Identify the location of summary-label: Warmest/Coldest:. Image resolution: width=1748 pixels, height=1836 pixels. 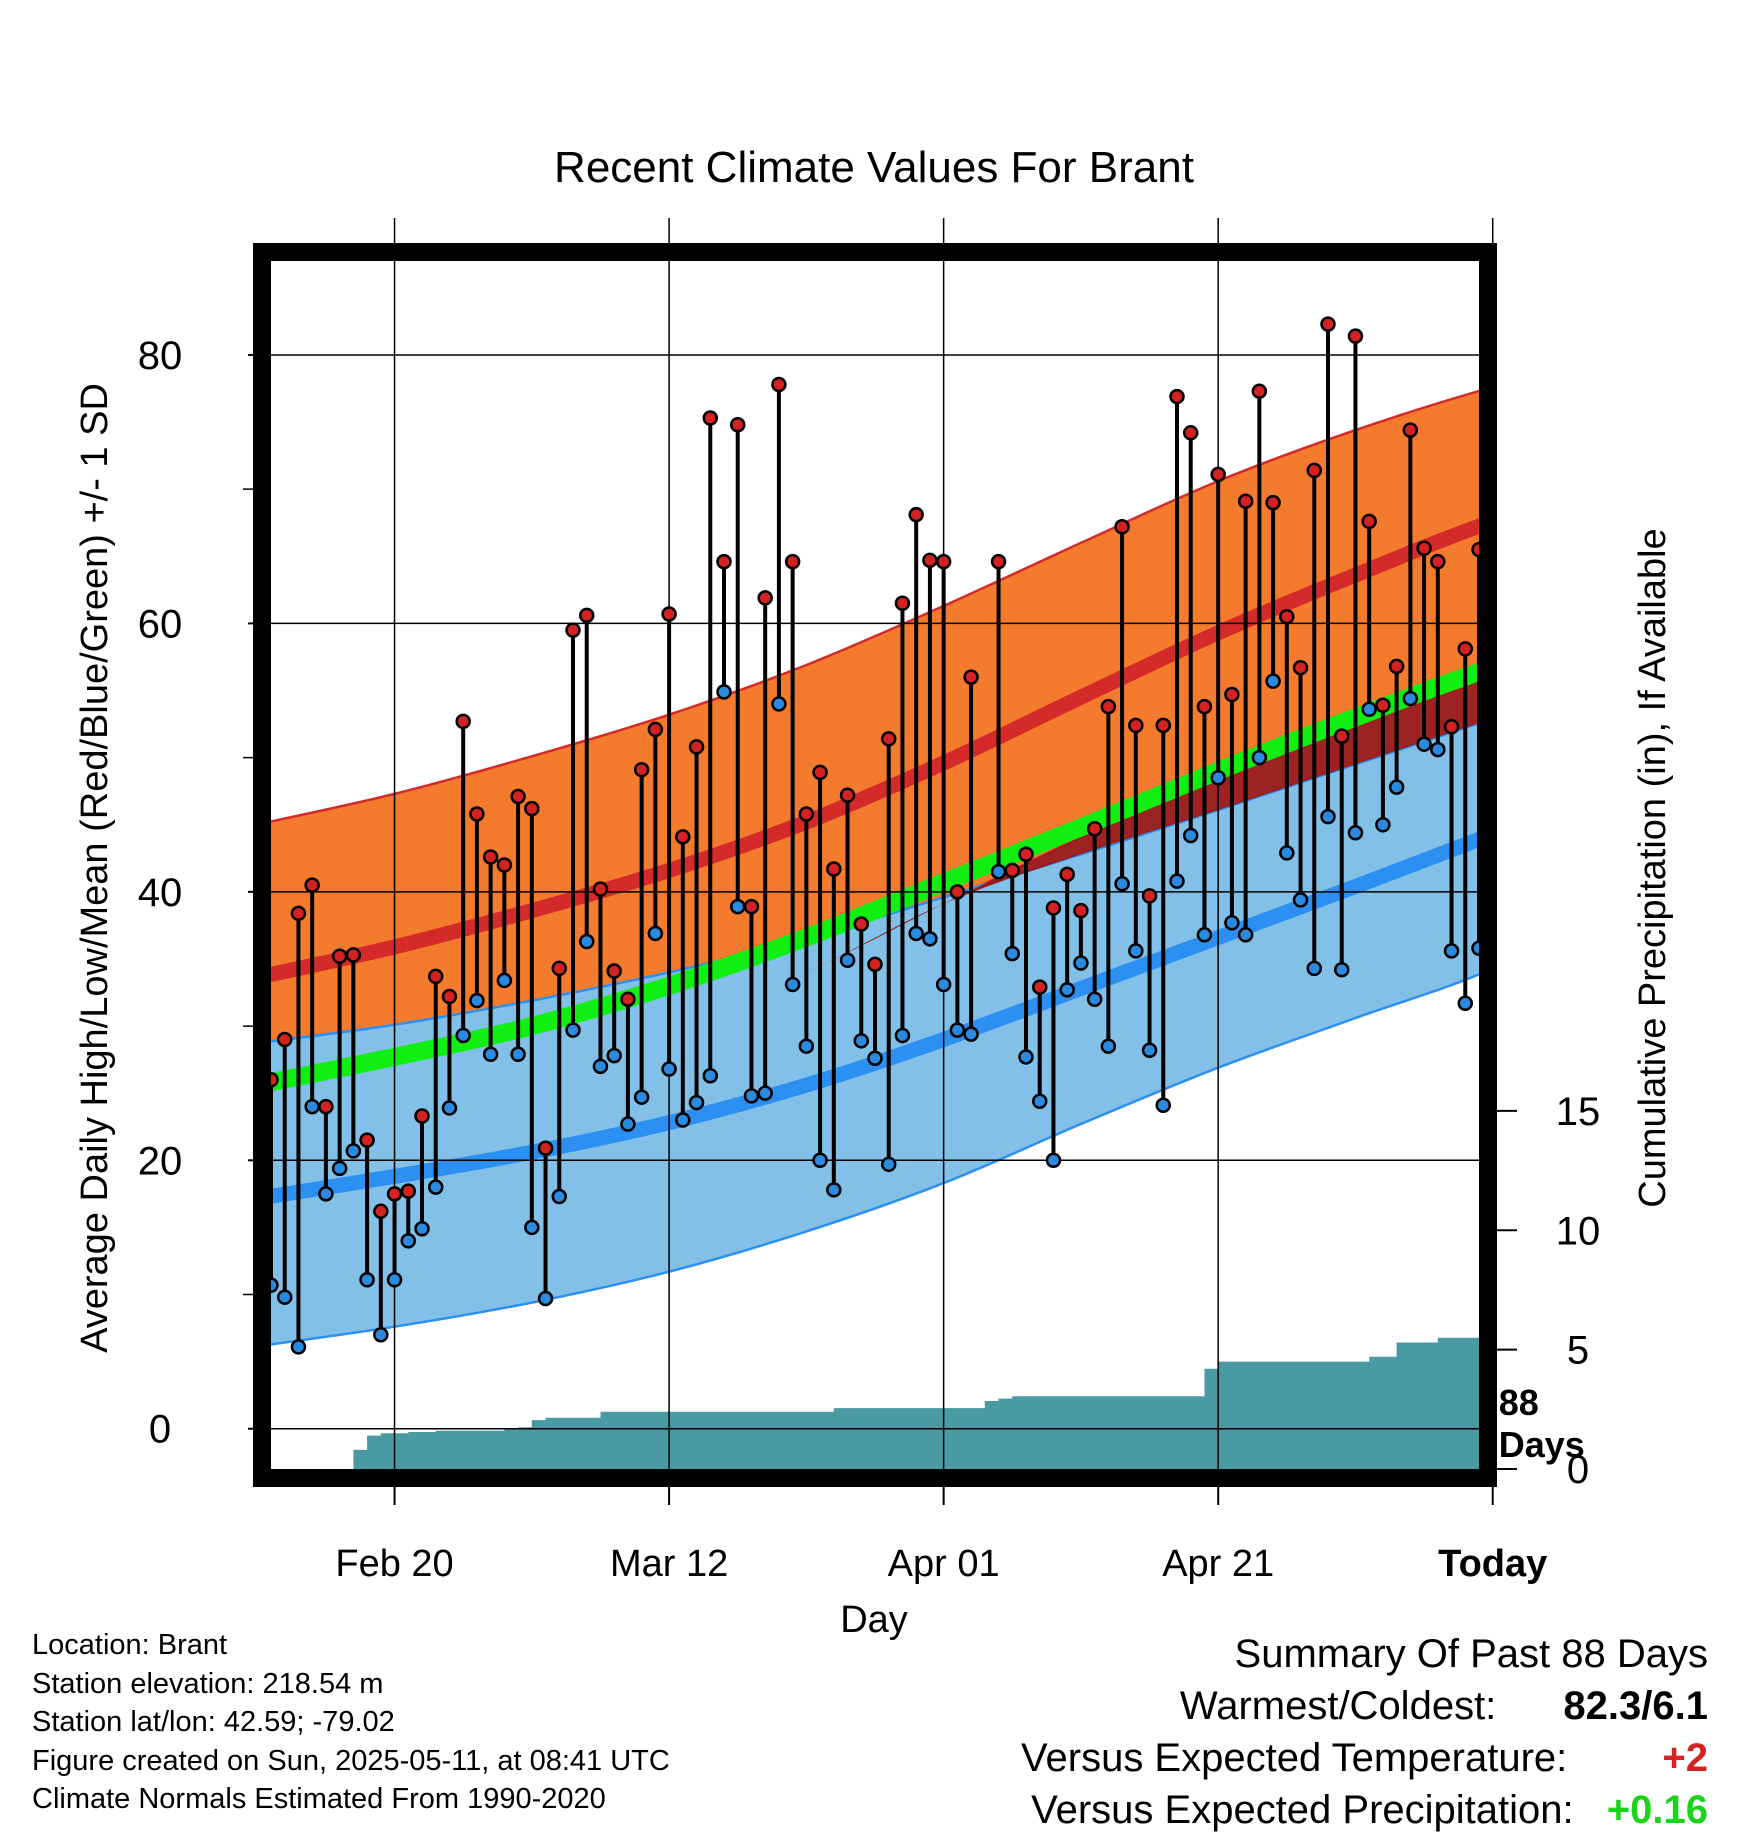
(1338, 1706).